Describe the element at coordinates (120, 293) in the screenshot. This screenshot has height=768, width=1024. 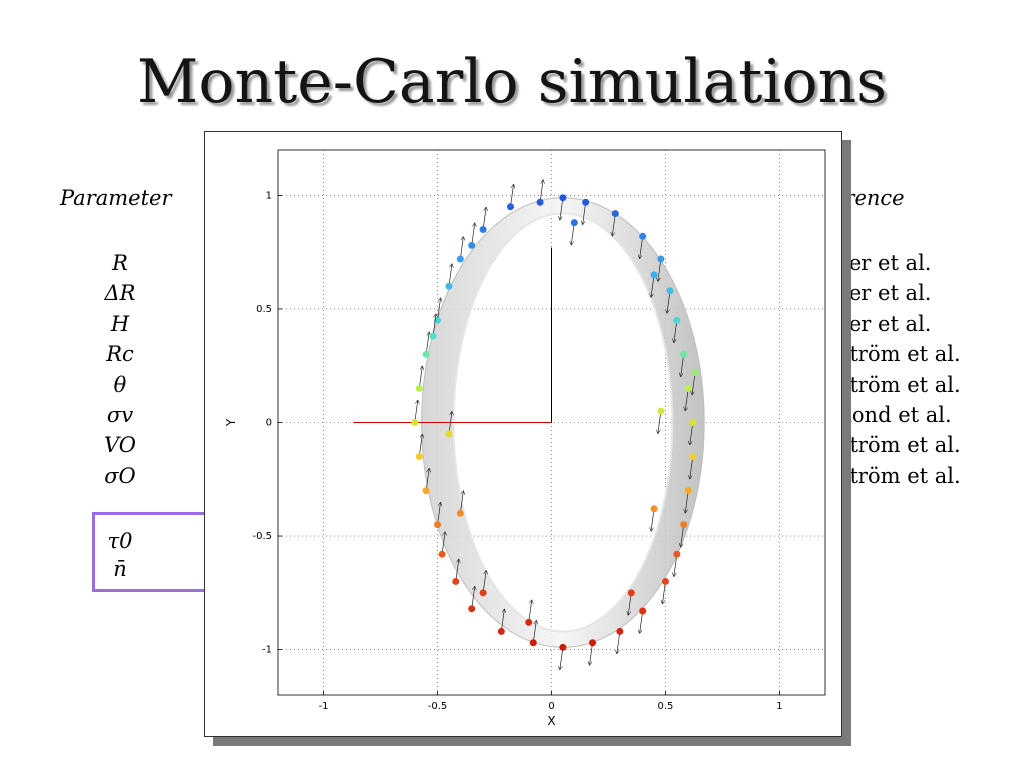
I see `parameter-item: ΔR` at that location.